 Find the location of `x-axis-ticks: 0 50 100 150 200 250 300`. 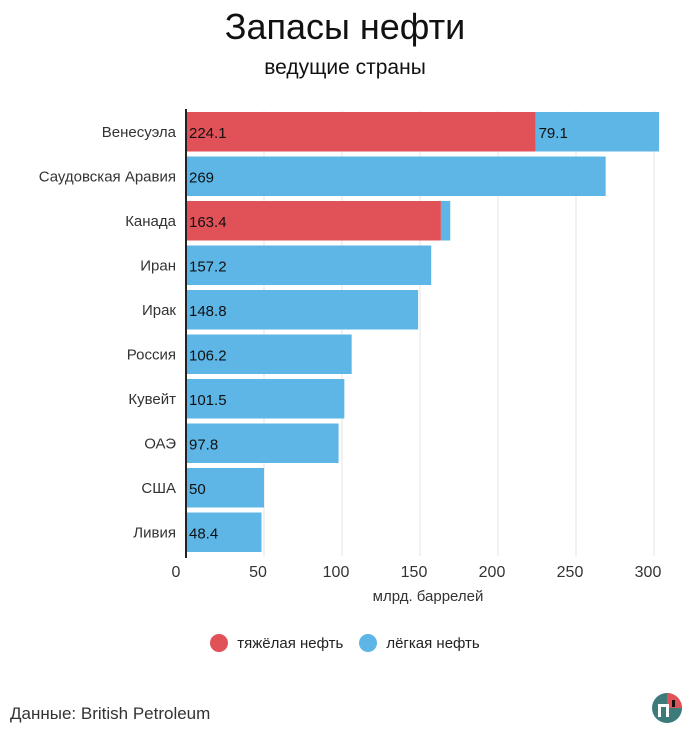

x-axis-ticks: 0 50 100 150 200 250 300 is located at coordinates (417, 572).